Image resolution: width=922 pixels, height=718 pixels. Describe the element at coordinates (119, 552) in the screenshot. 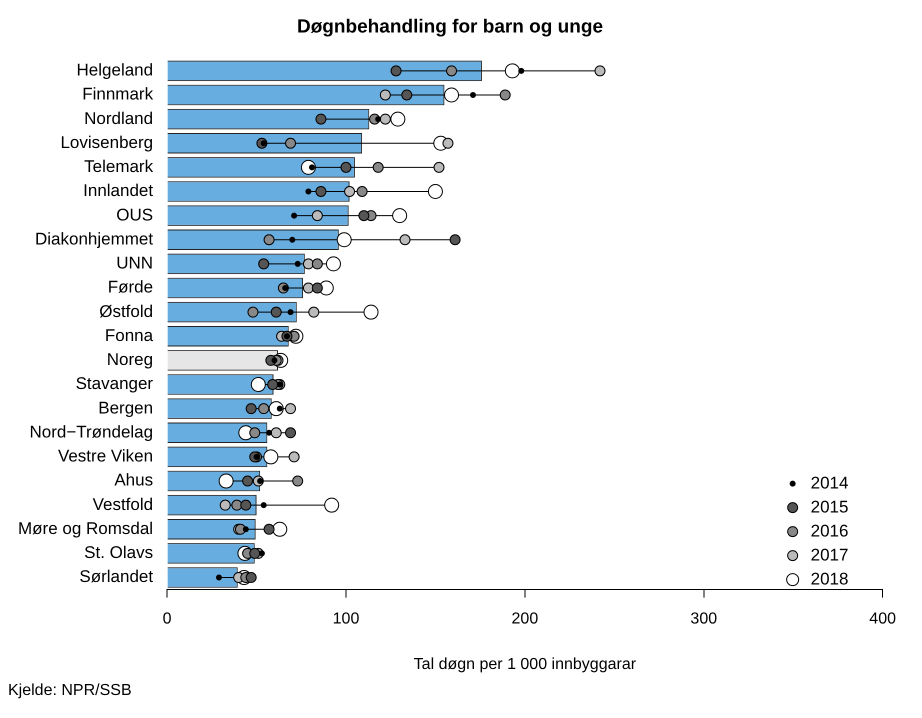

I see `y-tick-label: St. Olavs` at that location.